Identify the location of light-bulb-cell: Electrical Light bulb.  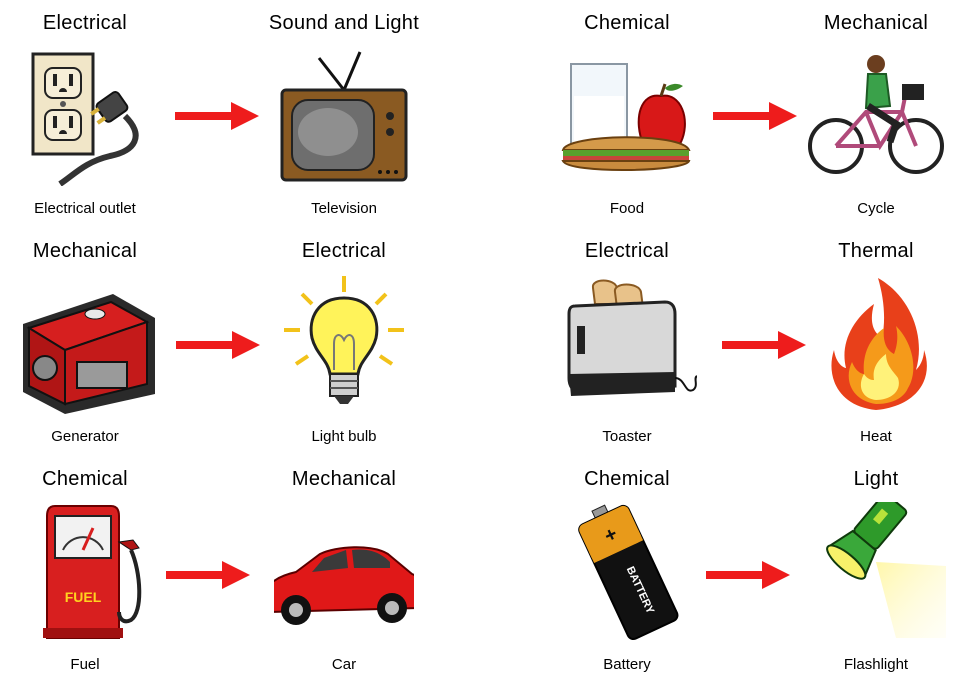
(344, 345).